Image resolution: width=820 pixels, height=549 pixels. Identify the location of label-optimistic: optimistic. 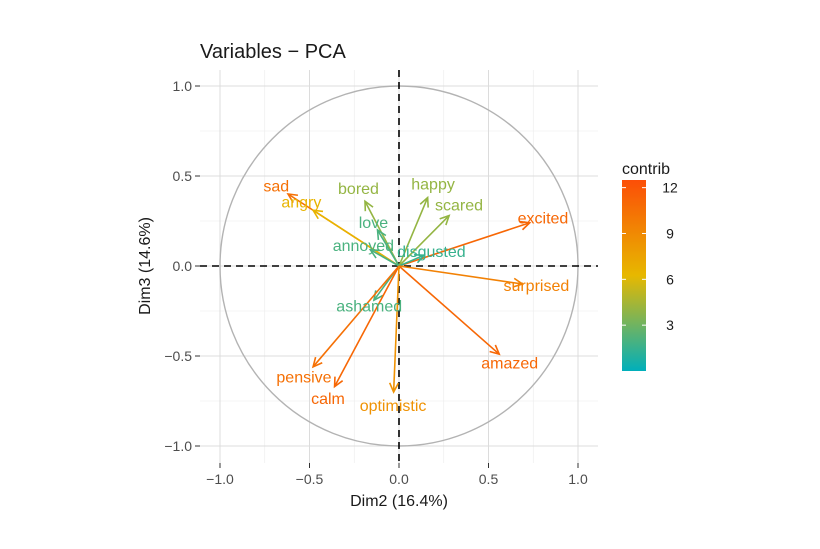
(393, 406).